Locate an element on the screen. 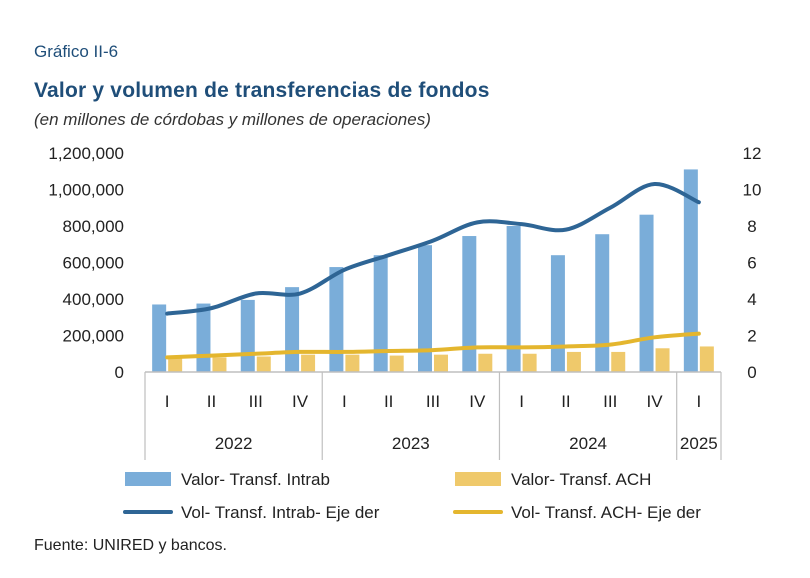  line-vol-ach is located at coordinates (433, 345).